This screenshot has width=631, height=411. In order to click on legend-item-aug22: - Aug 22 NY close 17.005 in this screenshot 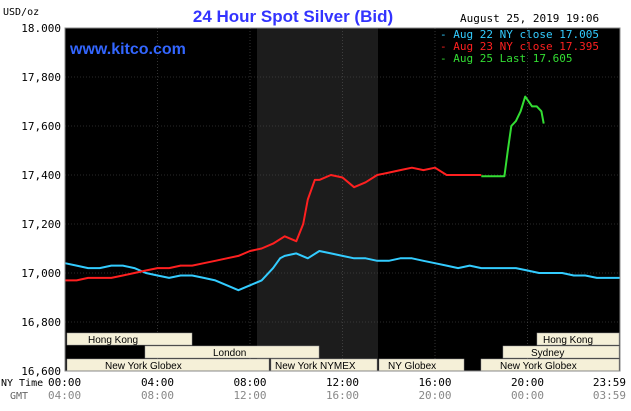, I will do `click(519, 34)`.